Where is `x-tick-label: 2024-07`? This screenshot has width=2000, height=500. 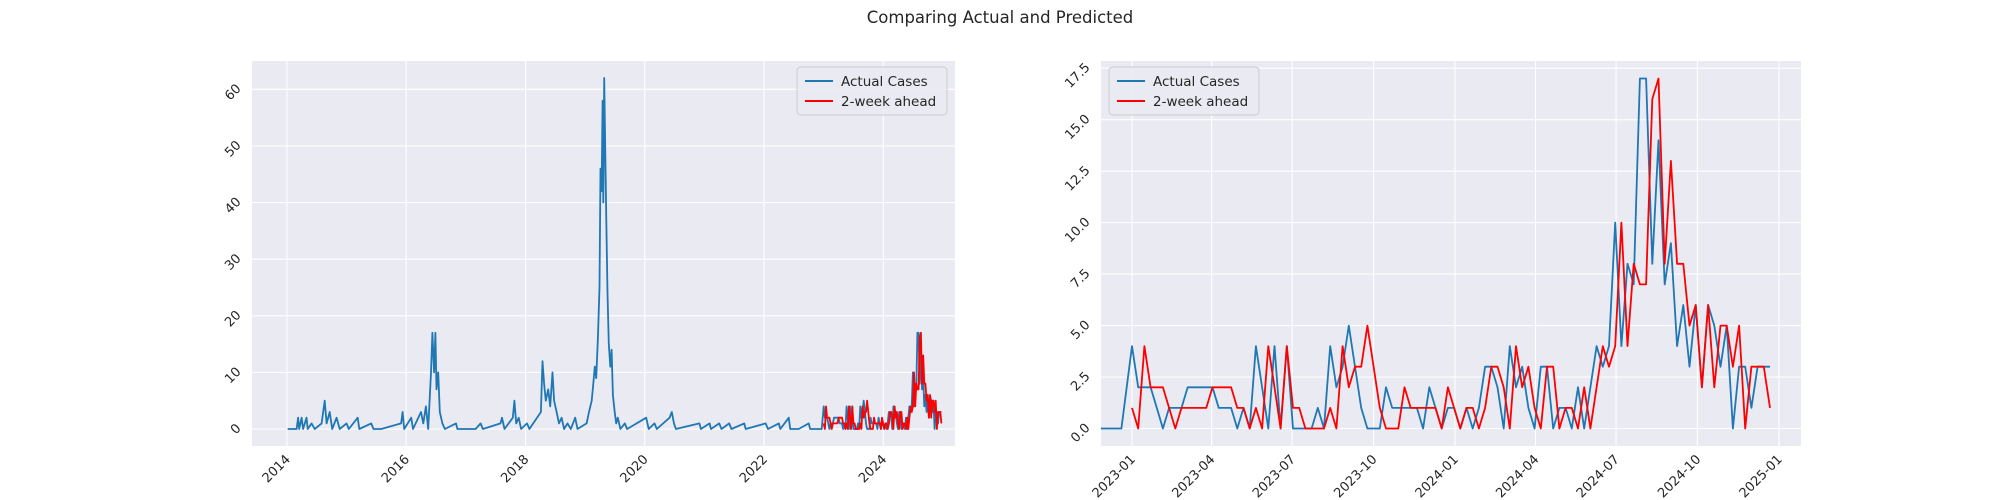
x-tick-label: 2024-07 is located at coordinates (1598, 476).